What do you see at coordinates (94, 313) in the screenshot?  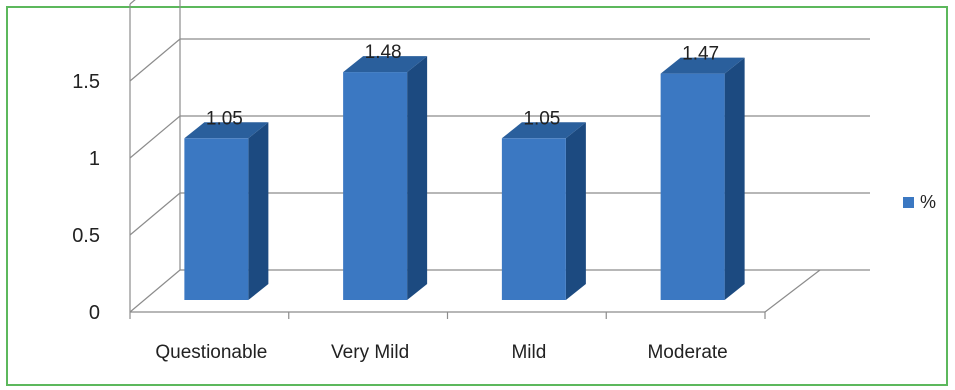 I see `y-tick-label: 0` at bounding box center [94, 313].